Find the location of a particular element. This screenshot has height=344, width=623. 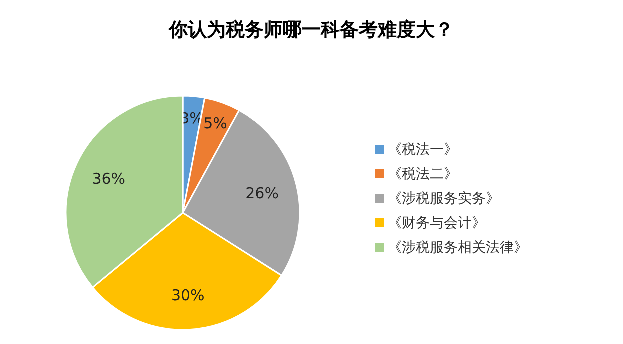

legend-label: 《财务与会计》 is located at coordinates (437, 224).